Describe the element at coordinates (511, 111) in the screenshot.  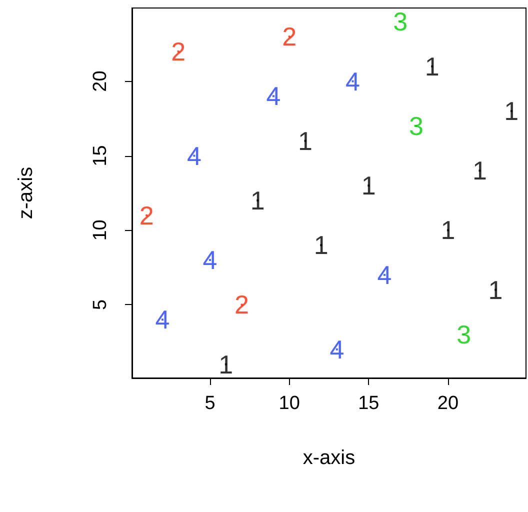
I see `series-label: 1` at that location.